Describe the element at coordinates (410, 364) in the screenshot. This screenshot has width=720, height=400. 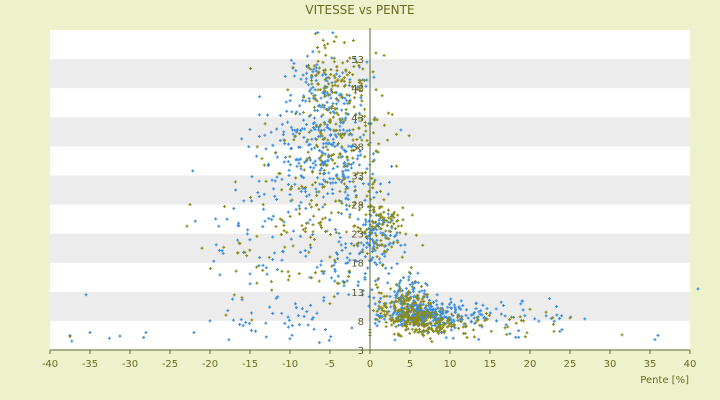
I see `x-tick-label: 5` at that location.